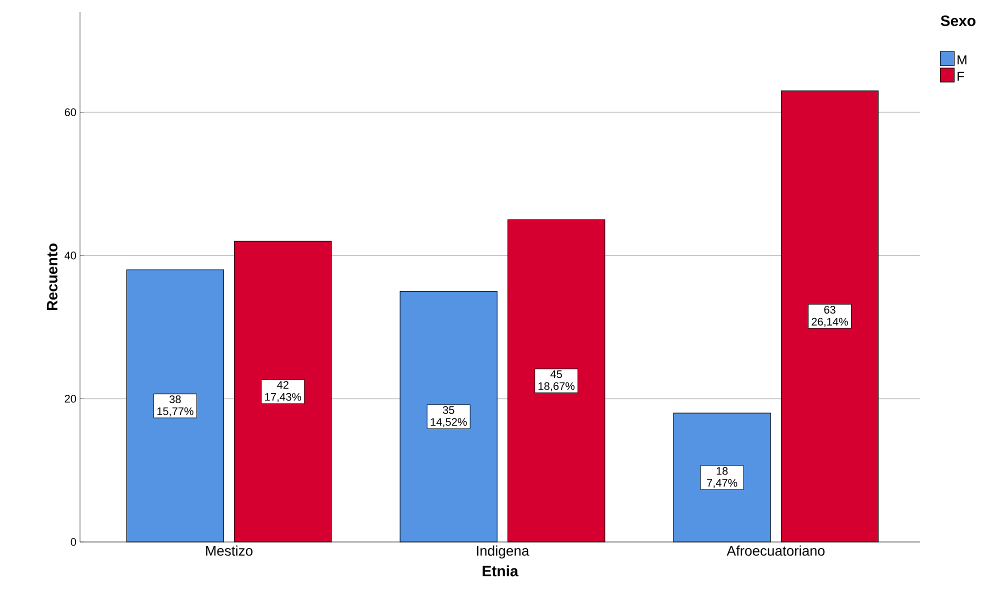 The width and height of the screenshot is (995, 616). Describe the element at coordinates (962, 59) in the screenshot. I see `legend-label: M` at that location.